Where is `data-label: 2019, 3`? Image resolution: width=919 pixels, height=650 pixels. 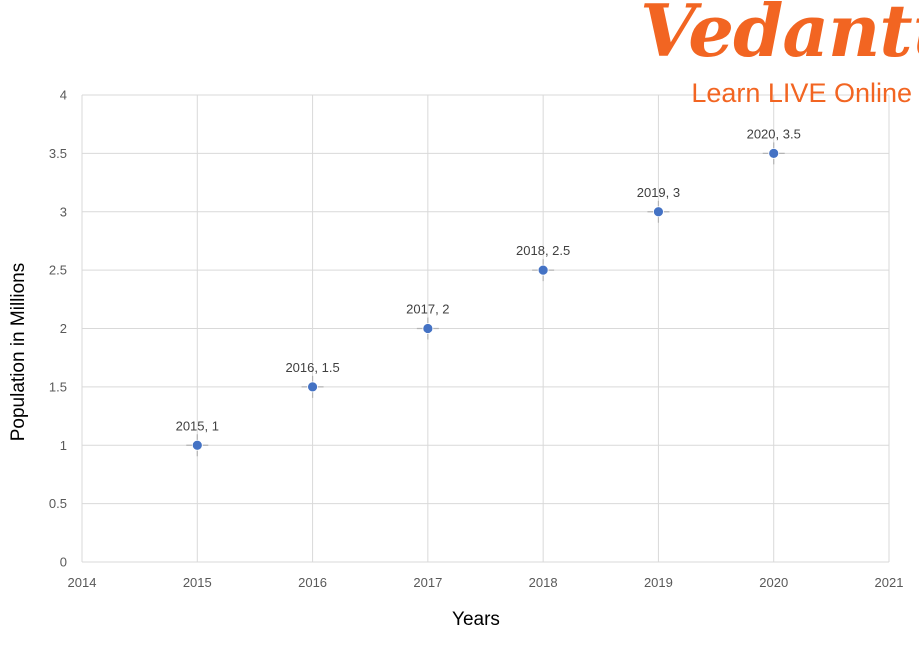 data-label: 2019, 3 is located at coordinates (658, 192).